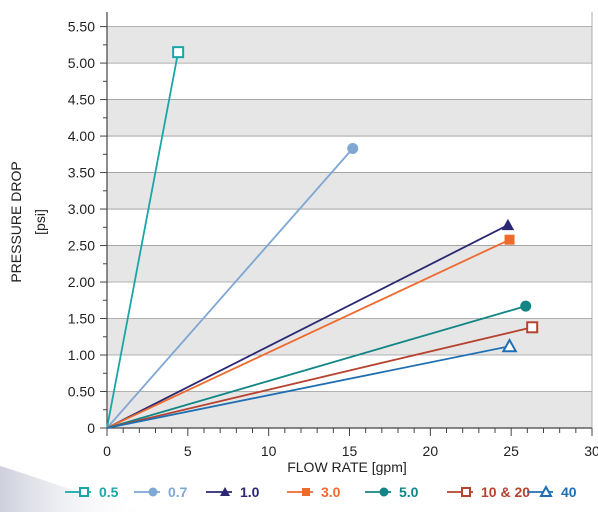 This screenshot has width=598, height=512. What do you see at coordinates (188, 451) in the screenshot?
I see `x-tick-label: 5` at bounding box center [188, 451].